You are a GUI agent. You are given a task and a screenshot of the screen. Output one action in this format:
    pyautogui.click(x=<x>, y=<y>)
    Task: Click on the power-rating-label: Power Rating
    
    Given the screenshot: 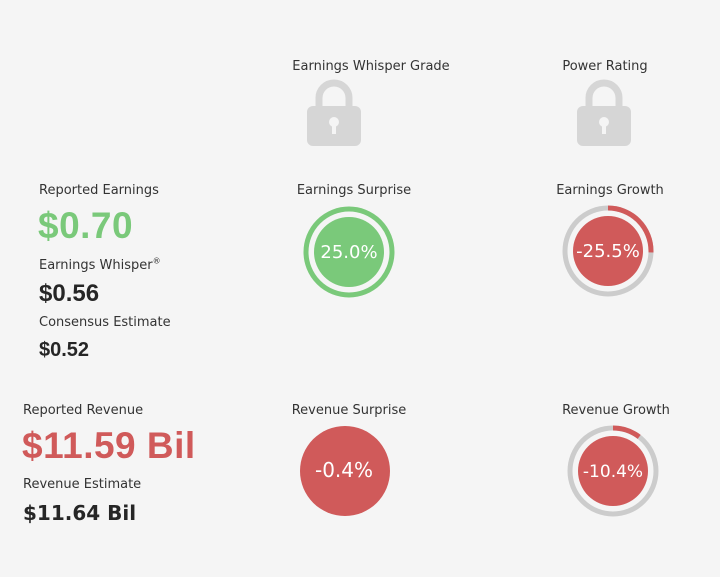 What is the action you would take?
    pyautogui.click(x=605, y=66)
    